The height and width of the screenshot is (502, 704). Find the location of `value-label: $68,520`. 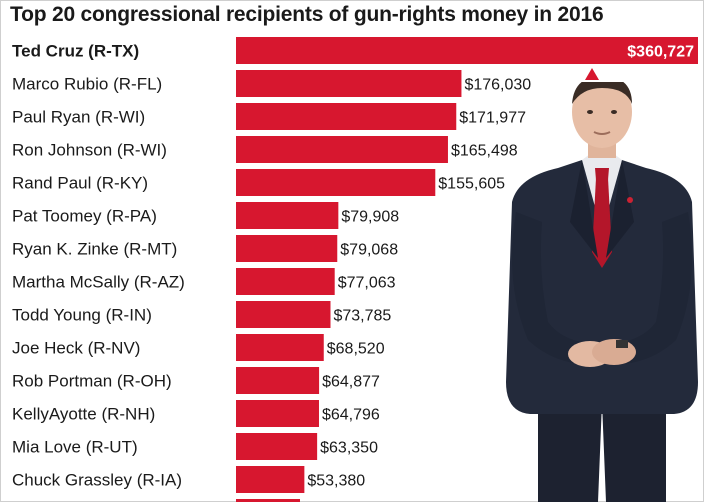

value-label: $68,520 is located at coordinates (356, 349).